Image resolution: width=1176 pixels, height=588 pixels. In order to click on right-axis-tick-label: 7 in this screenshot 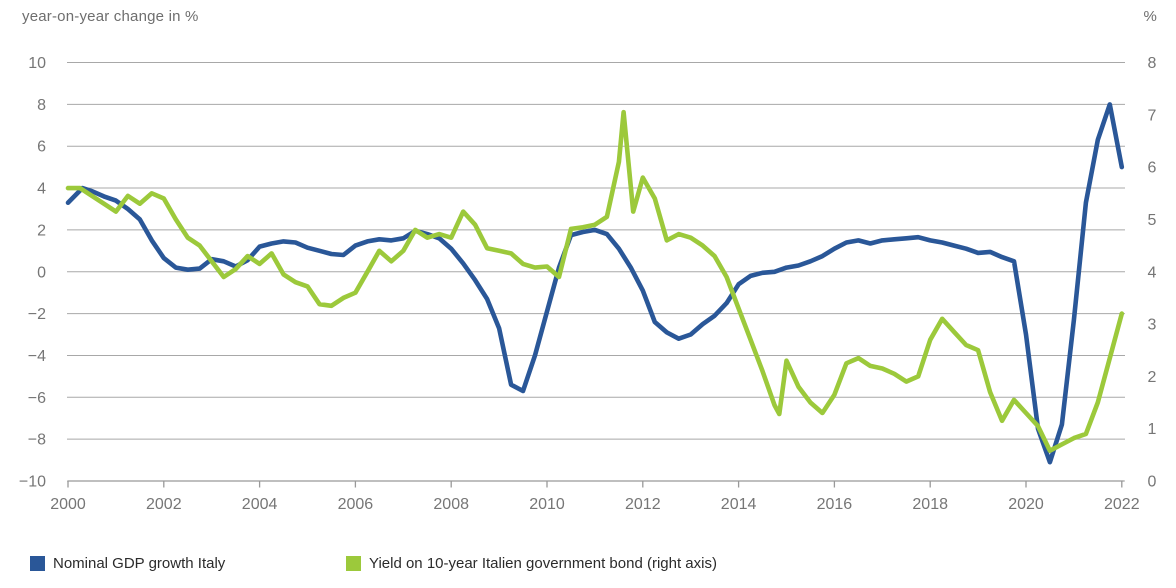, I will do `click(1152, 115)`.